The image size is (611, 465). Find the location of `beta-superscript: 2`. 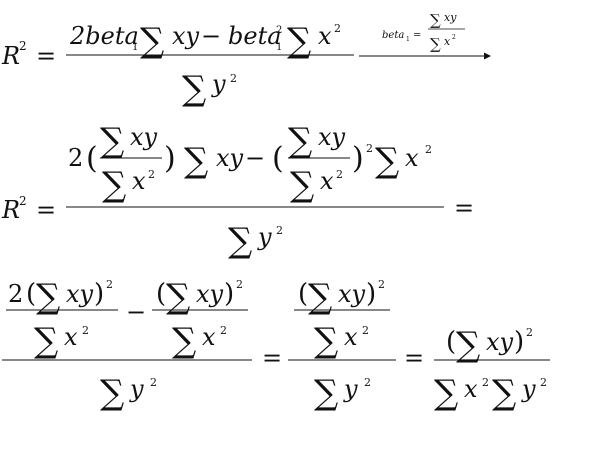

beta-superscript: 2 is located at coordinates (279, 30).